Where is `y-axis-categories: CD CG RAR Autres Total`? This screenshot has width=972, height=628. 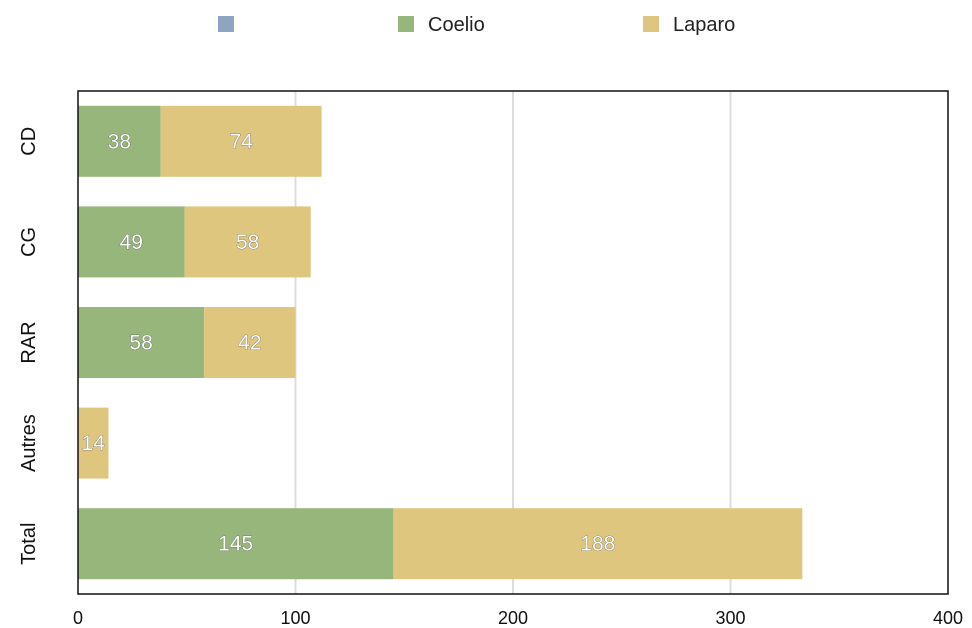 y-axis-categories: CD CG RAR Autres Total is located at coordinates (29, 346).